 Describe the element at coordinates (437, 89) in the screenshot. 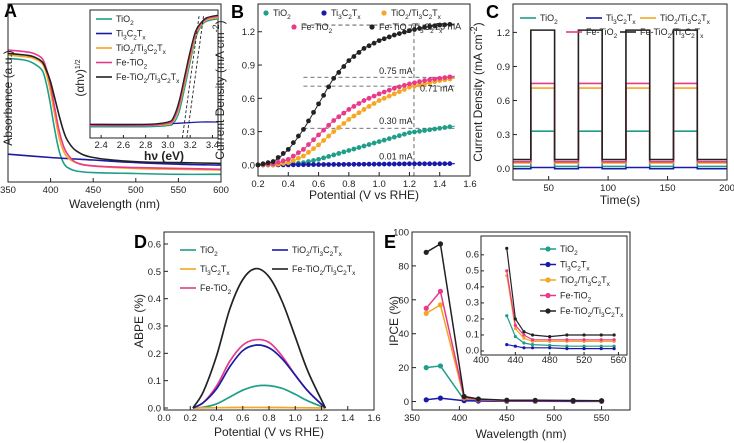

I see `annotation: 0.71 mA` at that location.